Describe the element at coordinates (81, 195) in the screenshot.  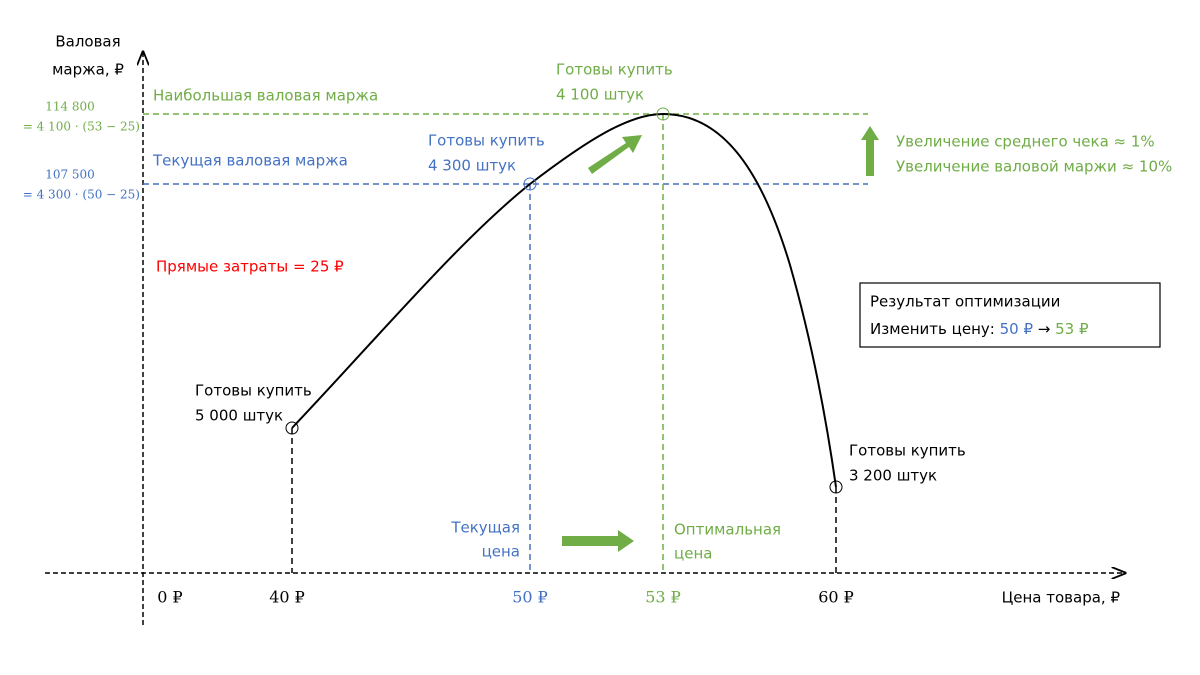
I see `current-margin-formula: = 4 300 · (50 − 25)` at that location.